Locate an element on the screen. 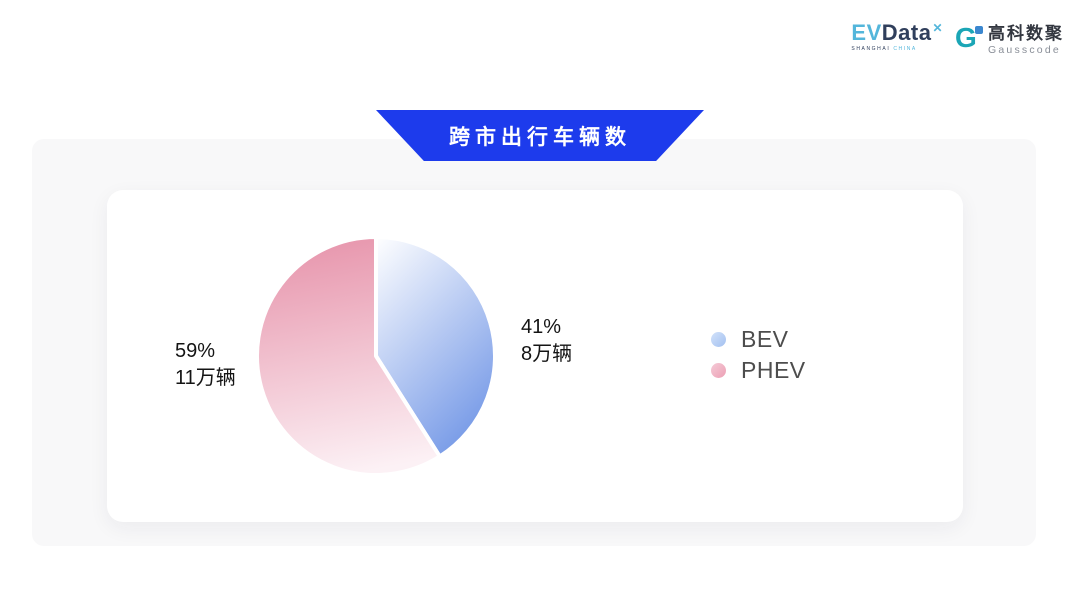 The image size is (1080, 608). legend-item-phev: PHEV is located at coordinates (758, 369).